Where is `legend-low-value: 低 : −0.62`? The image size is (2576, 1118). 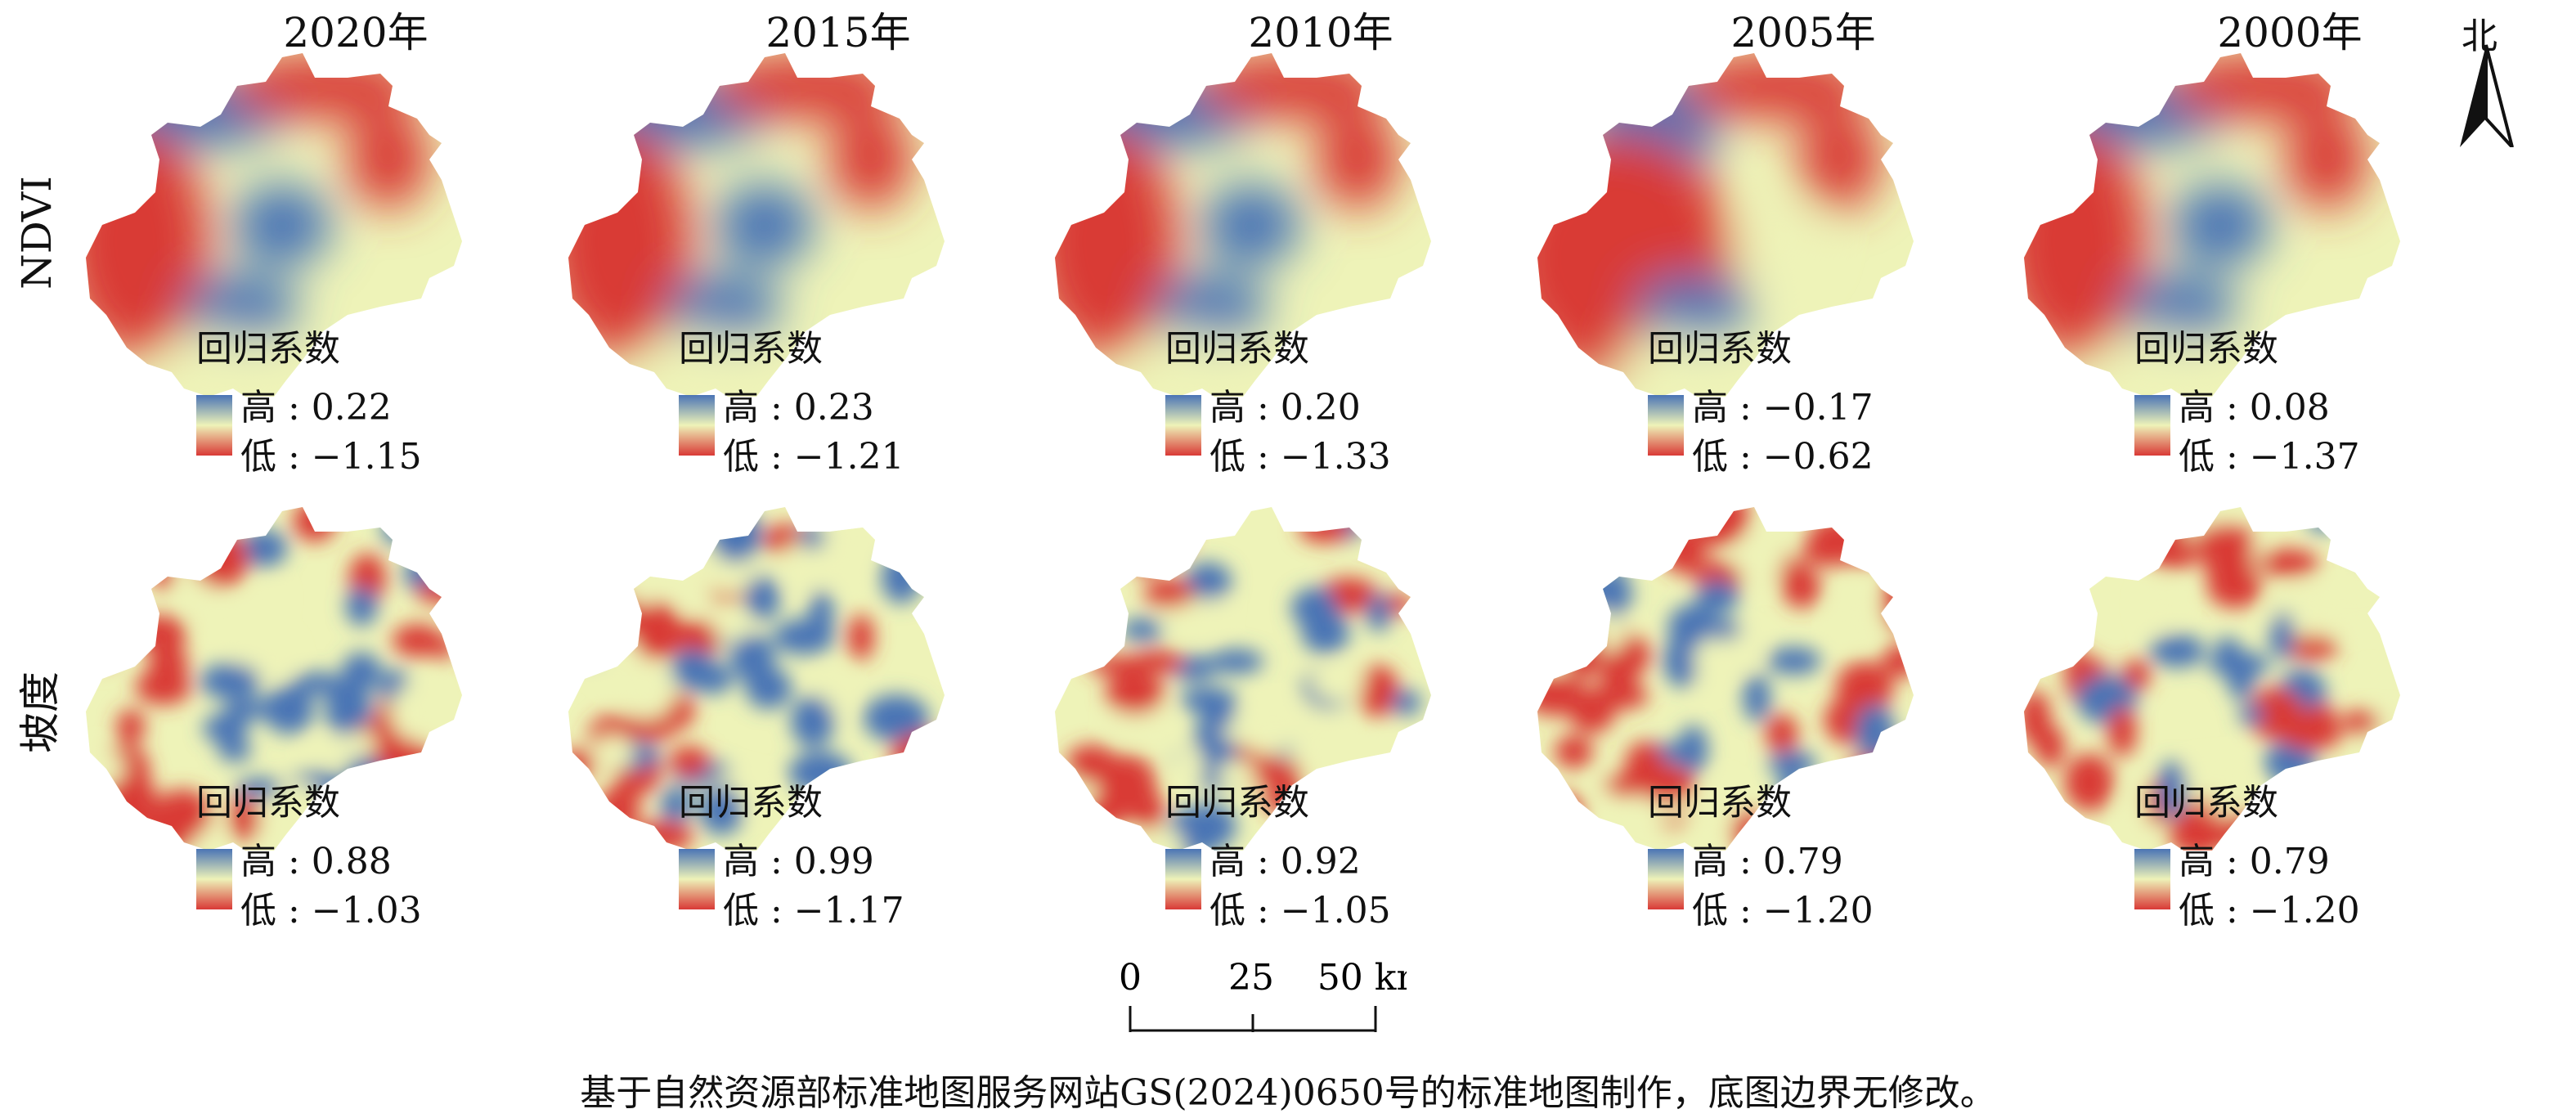
legend-low-value: 低 : −0.62 is located at coordinates (1783, 457).